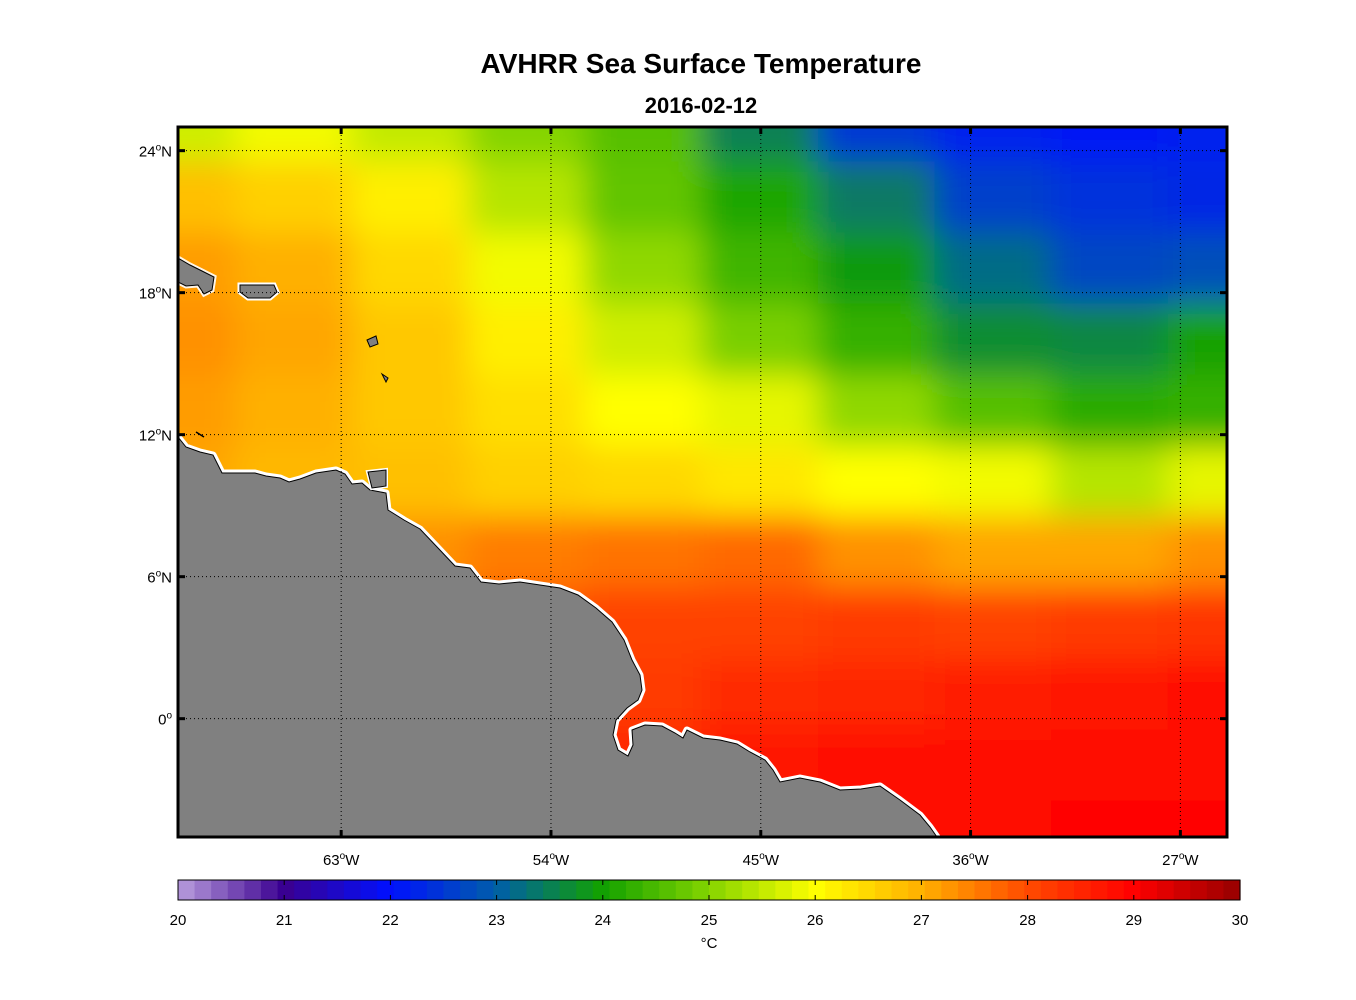 The image size is (1356, 1000). Describe the element at coordinates (1027, 920) in the screenshot. I see `colorbar-tick-label: 28` at that location.